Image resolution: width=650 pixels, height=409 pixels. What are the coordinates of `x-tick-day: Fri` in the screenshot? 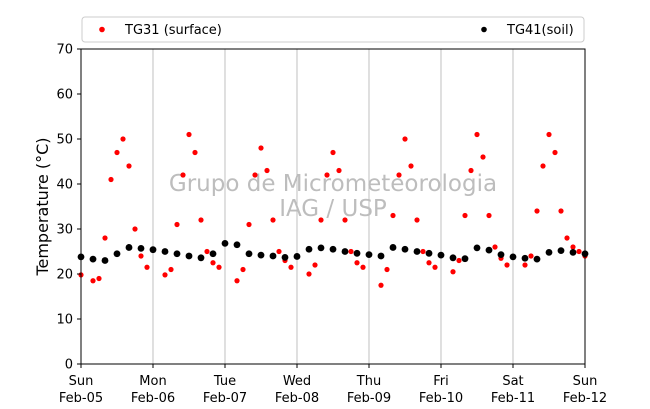 It's located at (441, 381).